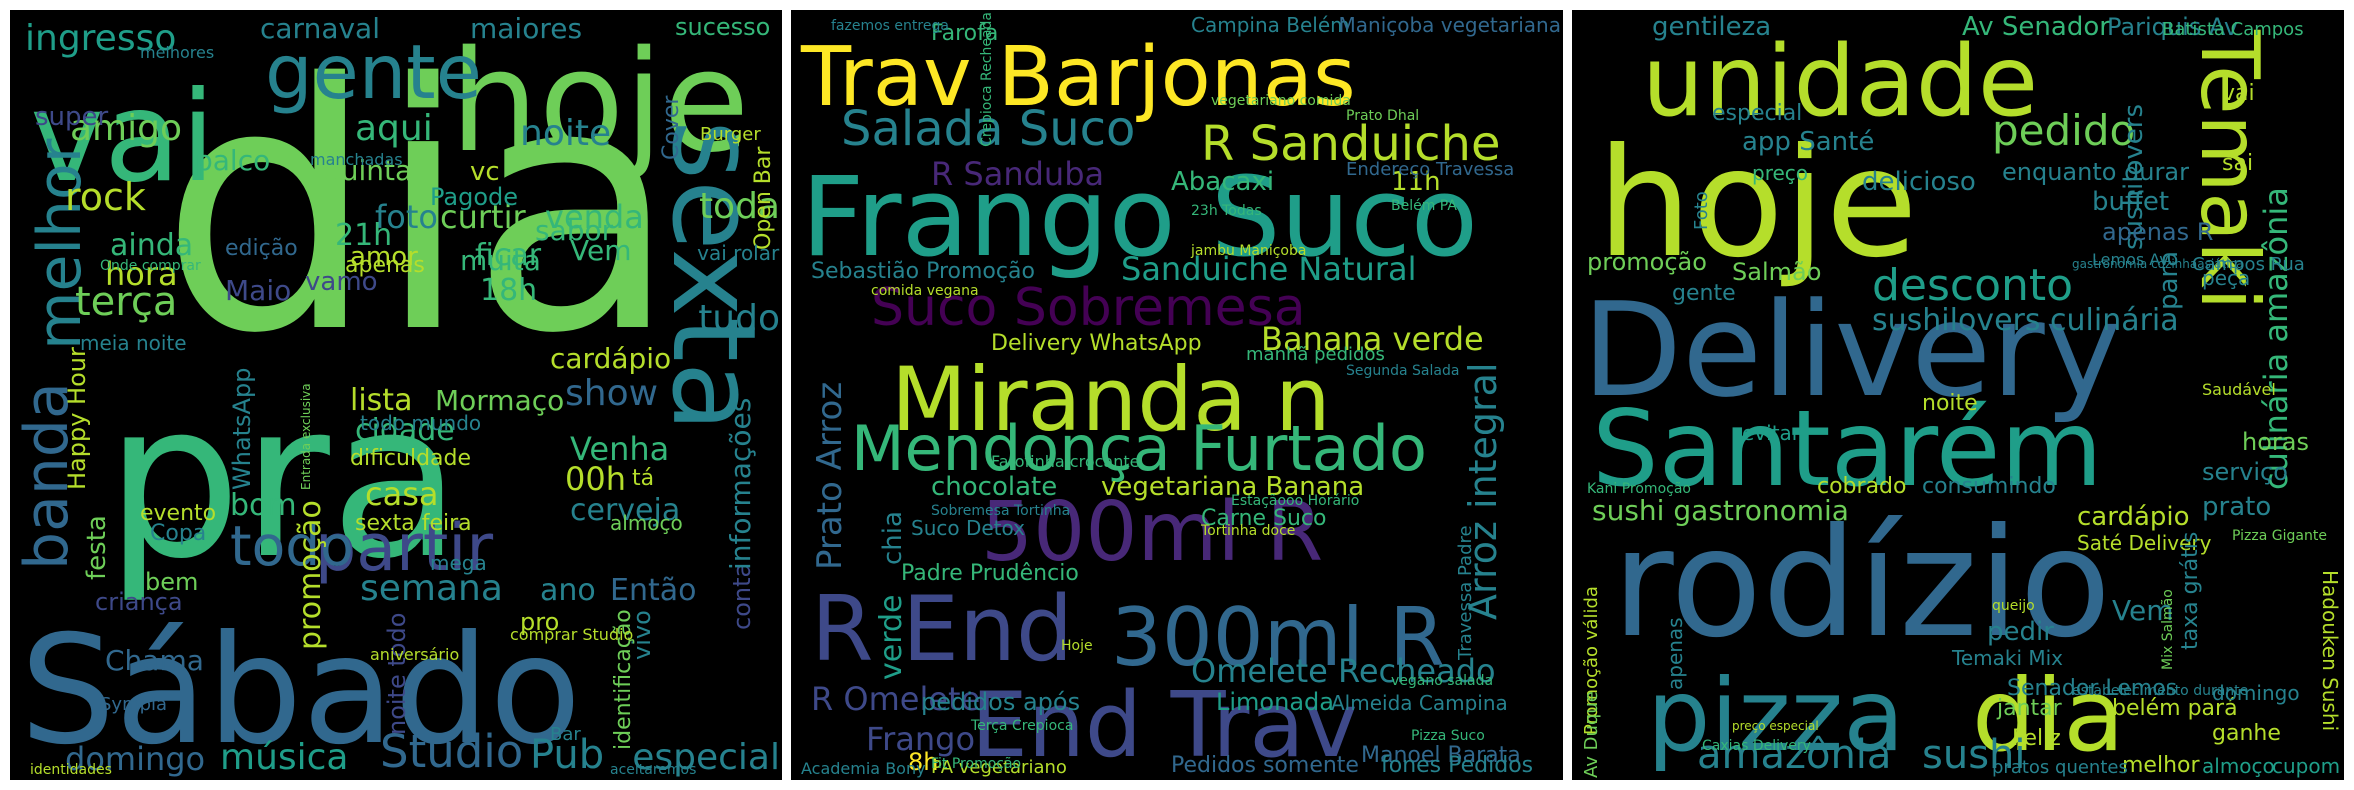  I want to click on cloud-word: pedir, so click(2020, 632).